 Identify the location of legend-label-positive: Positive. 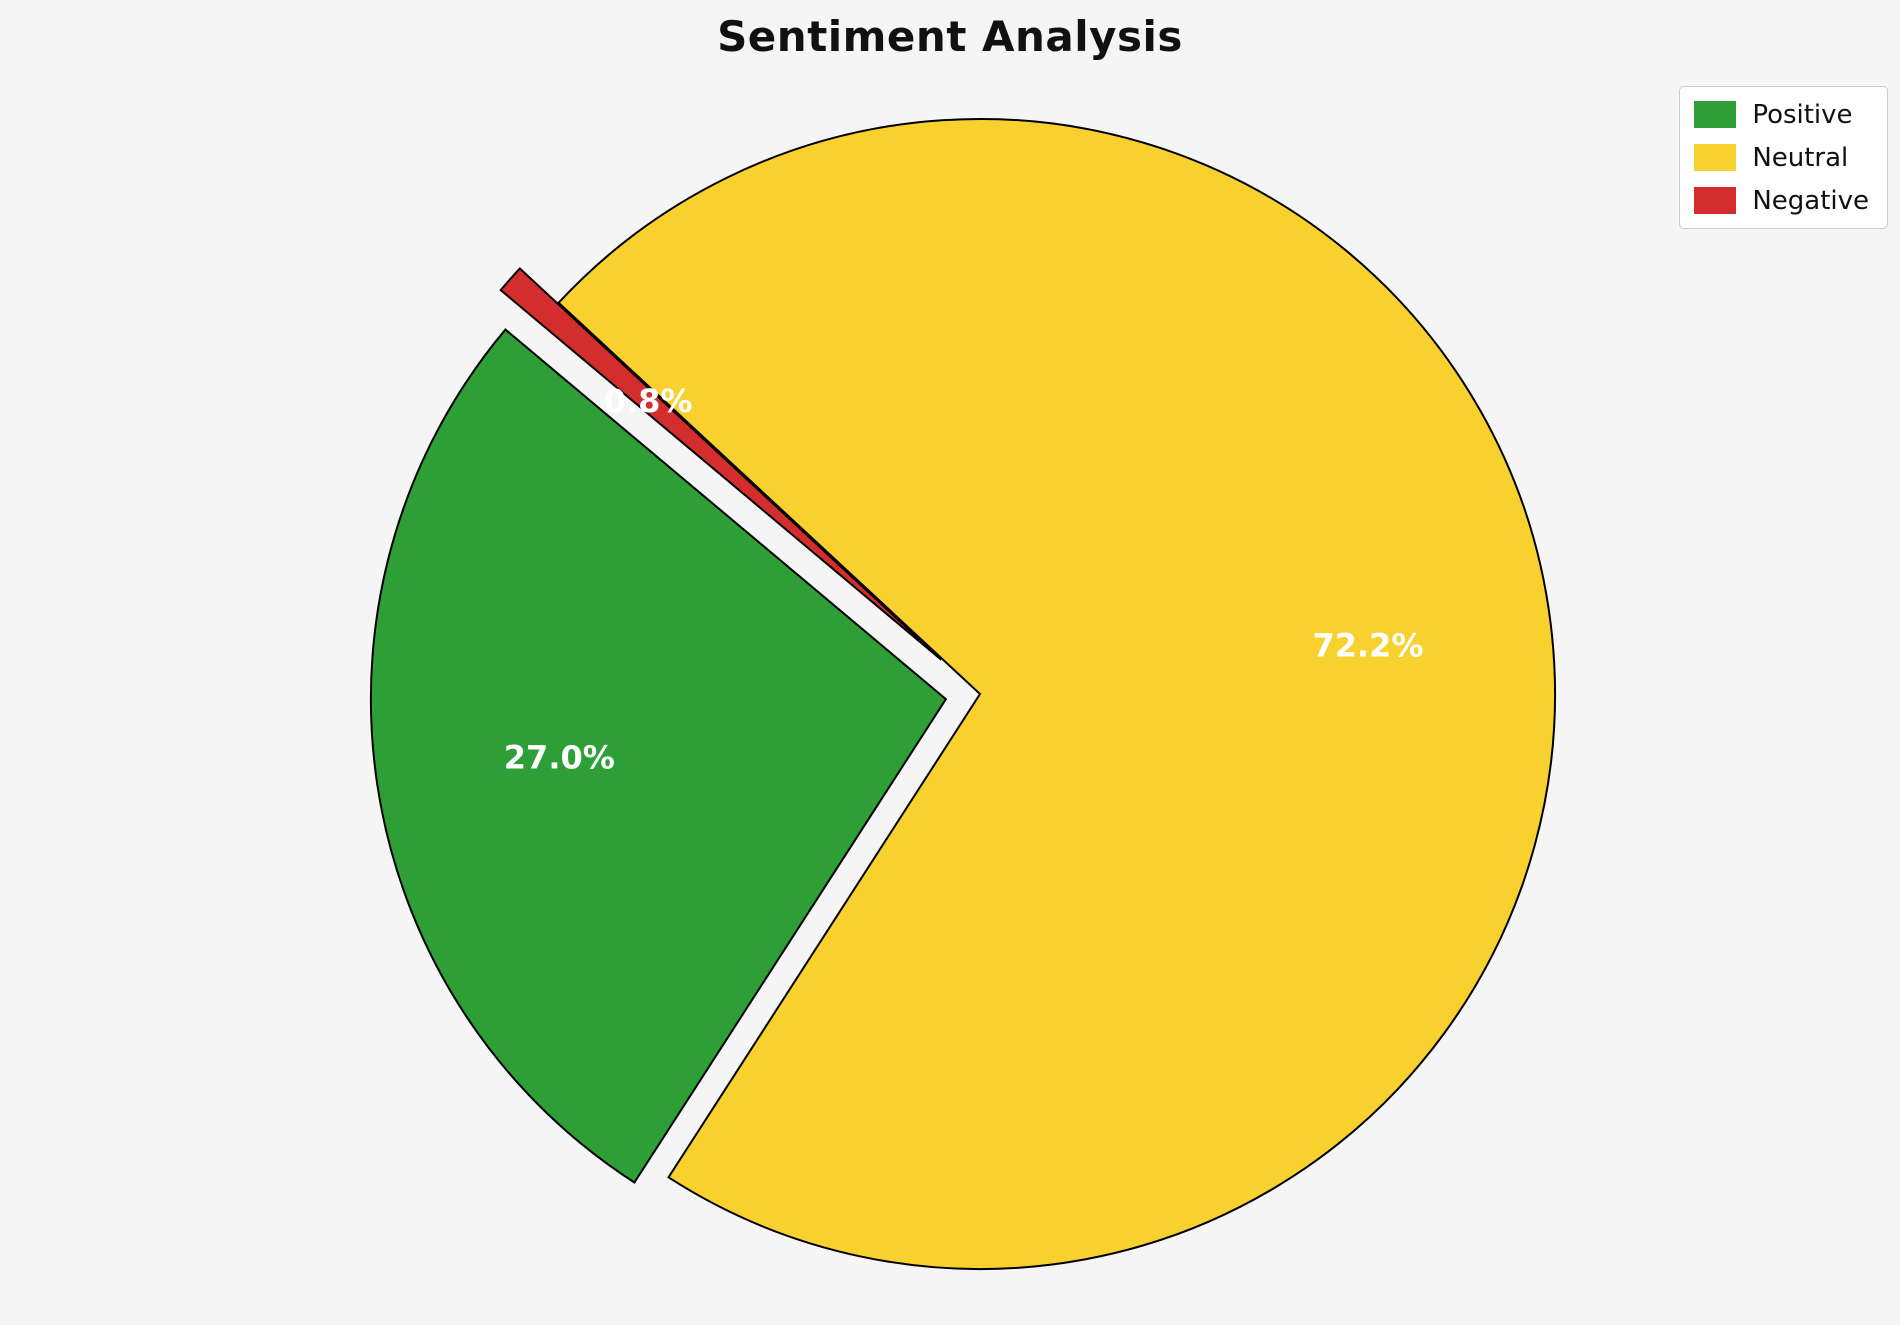
(1802, 114).